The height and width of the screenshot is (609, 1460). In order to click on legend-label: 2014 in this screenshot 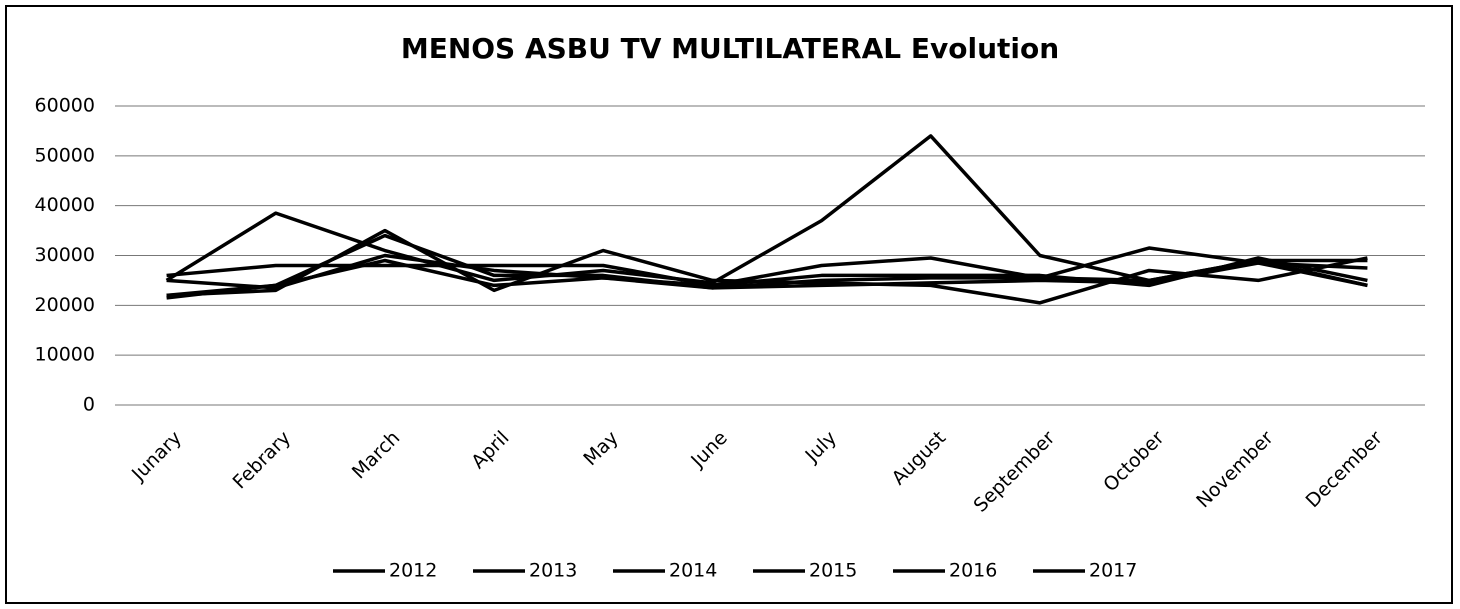, I will do `click(693, 571)`.